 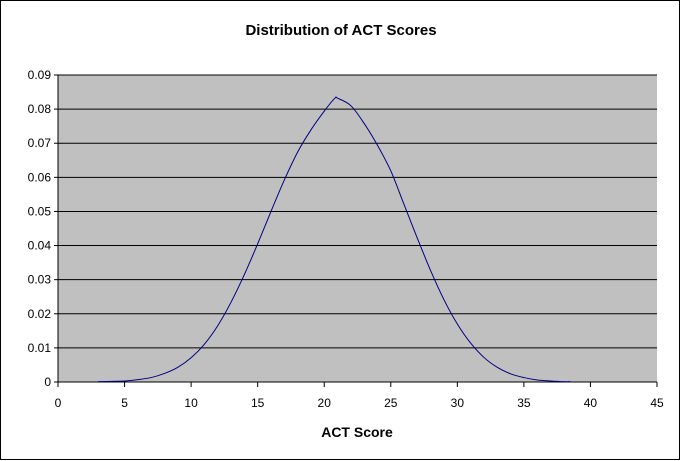 I want to click on x-tick-label-7: 35, so click(x=524, y=403).